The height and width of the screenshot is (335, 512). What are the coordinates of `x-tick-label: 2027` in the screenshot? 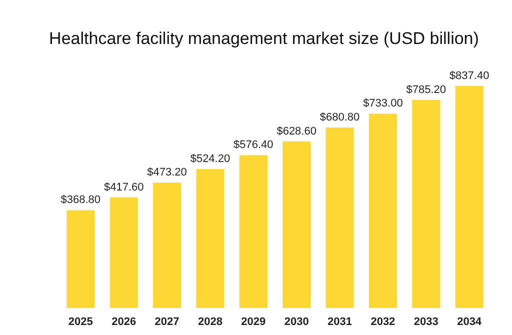 It's located at (167, 322).